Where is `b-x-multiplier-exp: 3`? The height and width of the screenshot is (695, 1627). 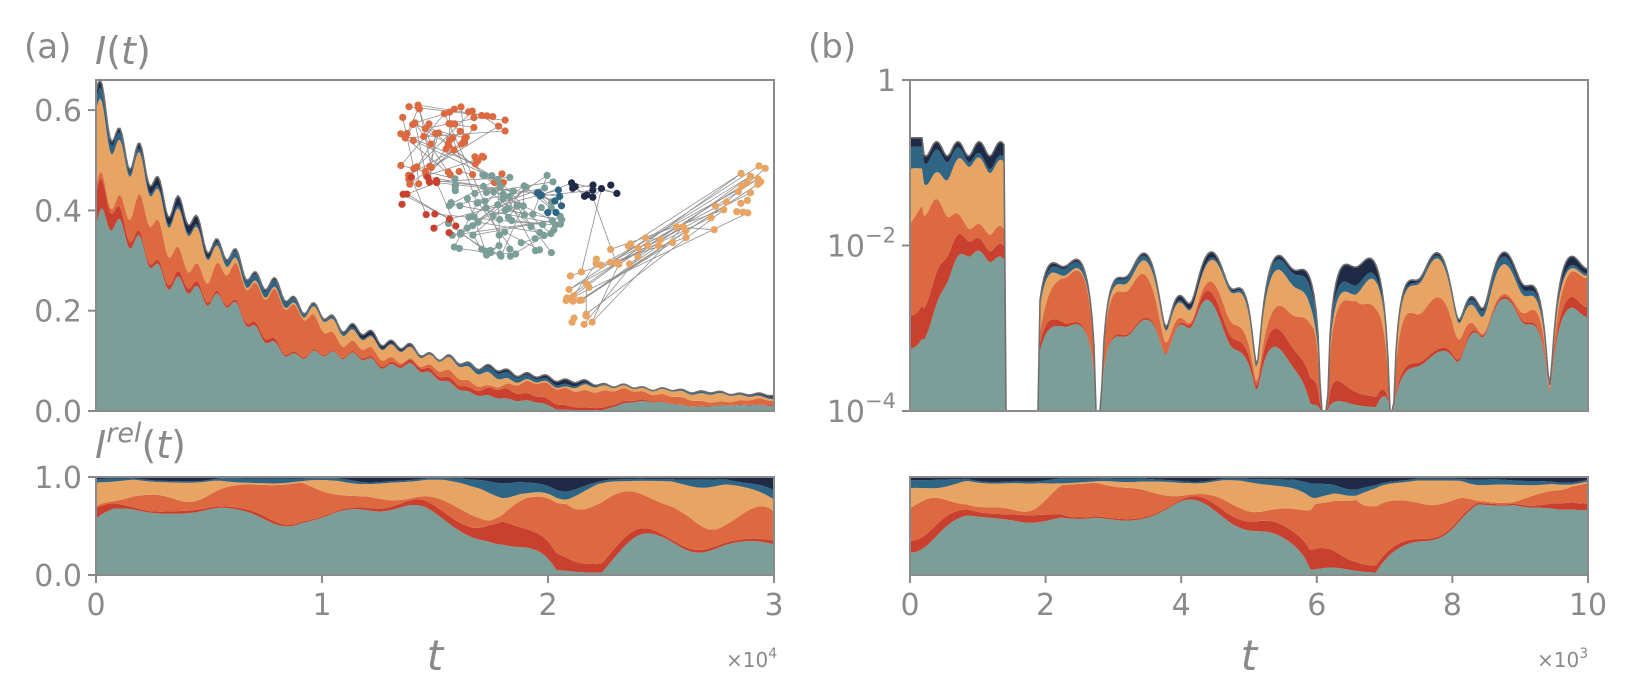
b-x-multiplier-exp: 3 is located at coordinates (1583, 654).